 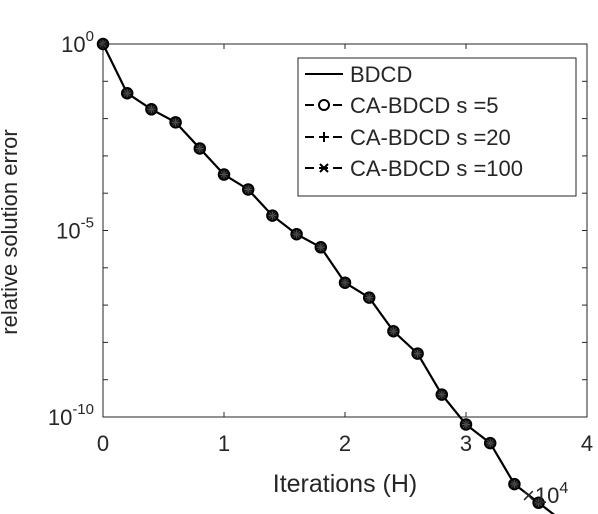 What do you see at coordinates (563, 488) in the screenshot?
I see `x-multiplier-exp: 4` at bounding box center [563, 488].